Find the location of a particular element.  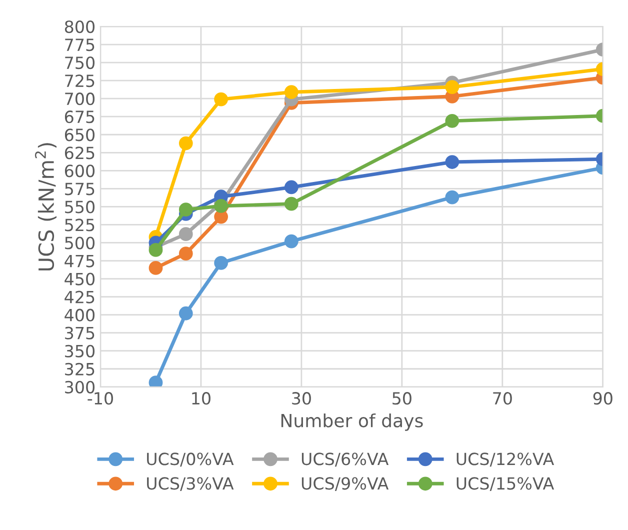

y-tick-label: 350 is located at coordinates (80, 351).